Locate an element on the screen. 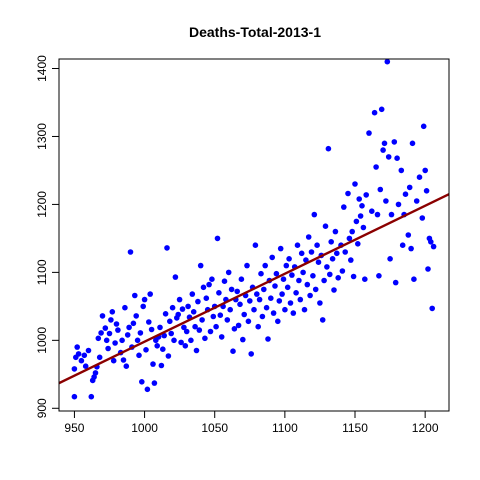 The image size is (480, 480). x-tick-label: 1050 is located at coordinates (214, 428).